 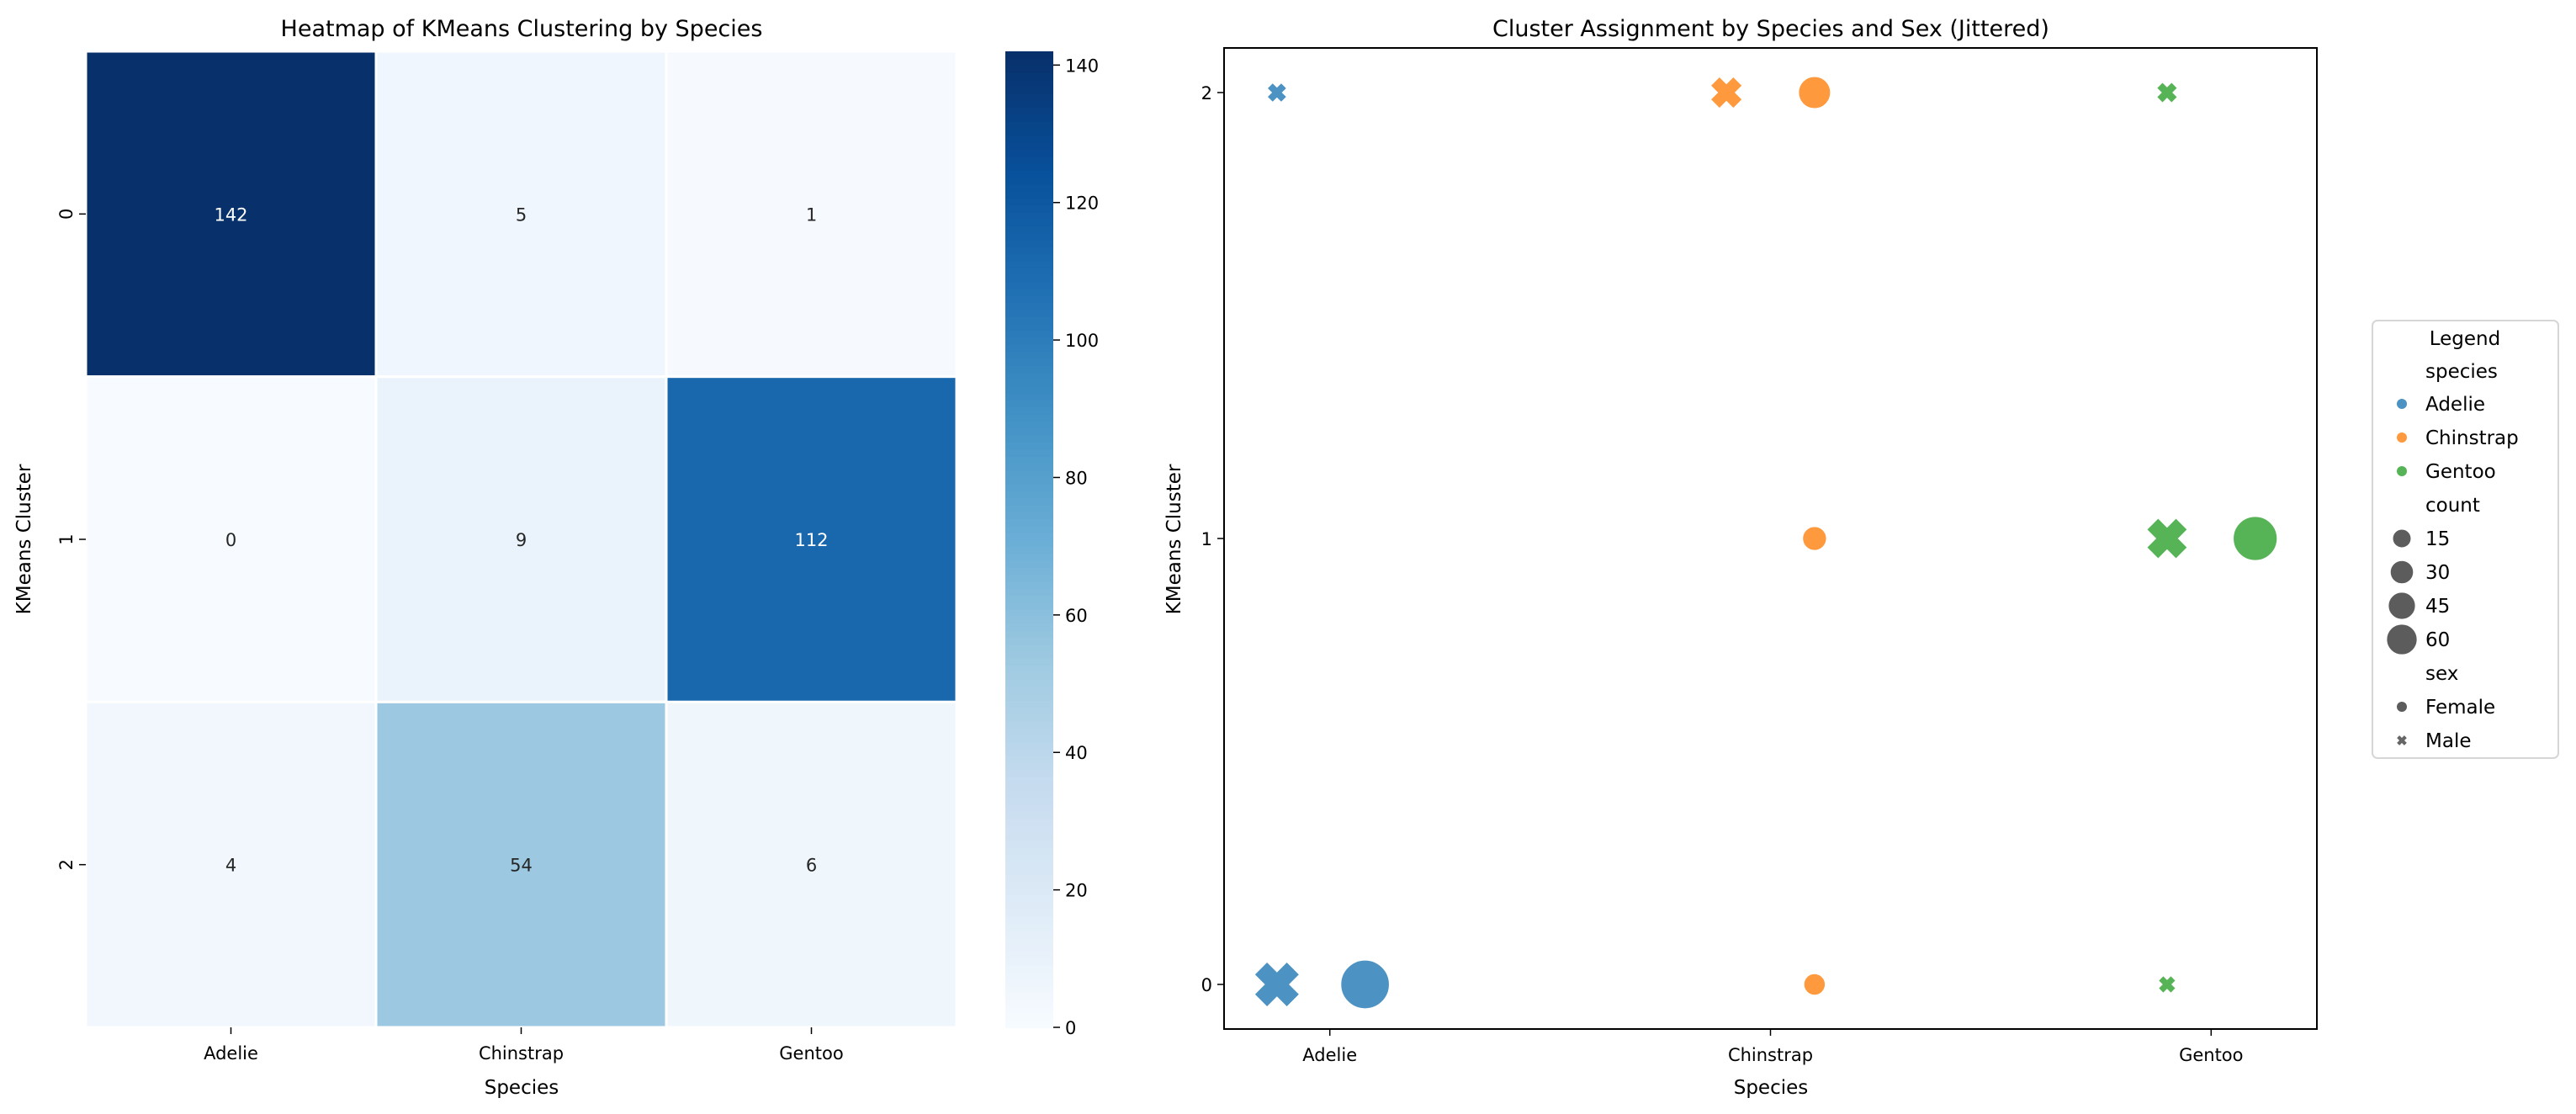 What do you see at coordinates (1206, 539) in the screenshot?
I see `y-tick-label: 1` at bounding box center [1206, 539].